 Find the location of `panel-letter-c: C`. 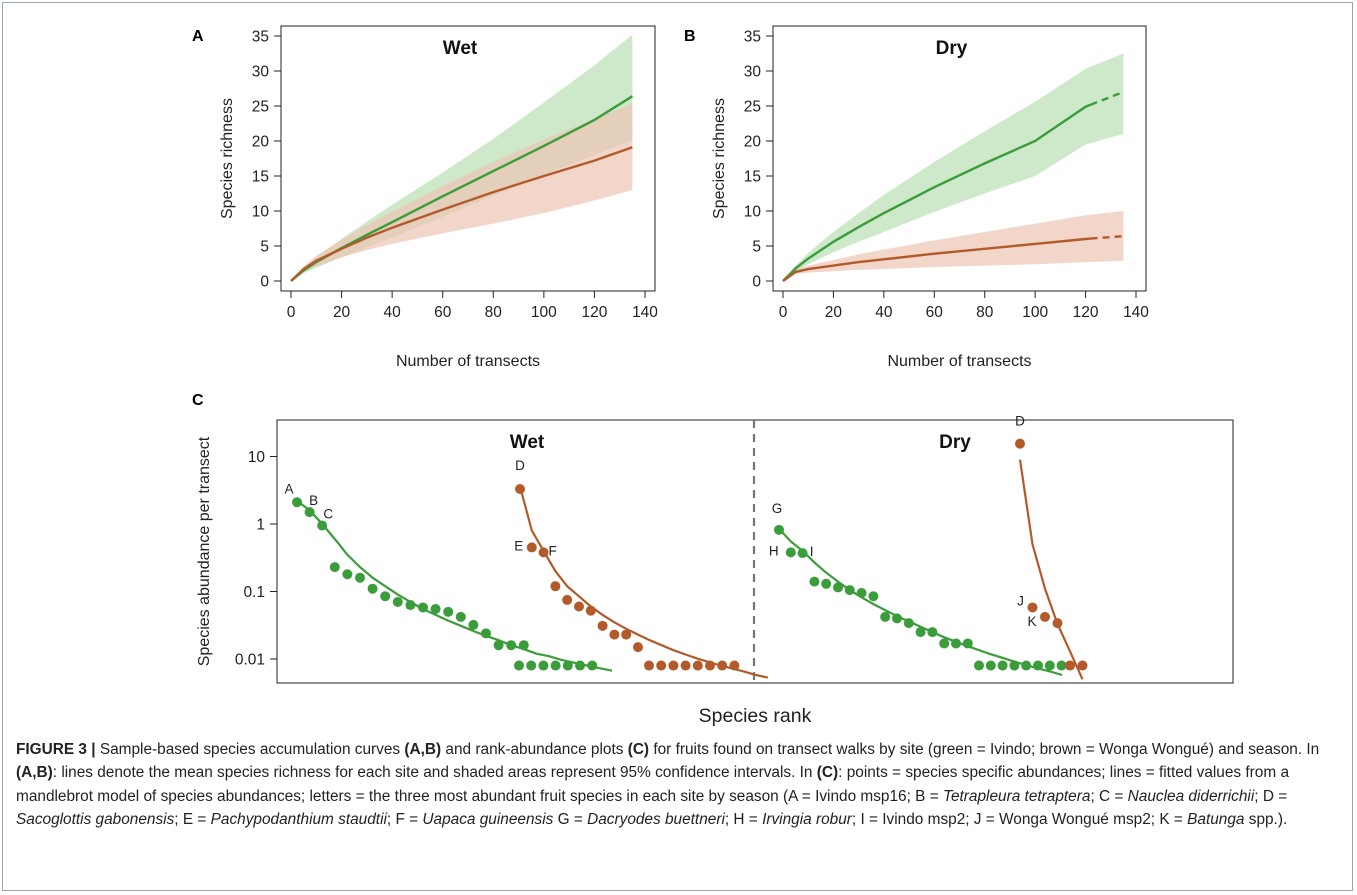

panel-letter-c: C is located at coordinates (198, 400).